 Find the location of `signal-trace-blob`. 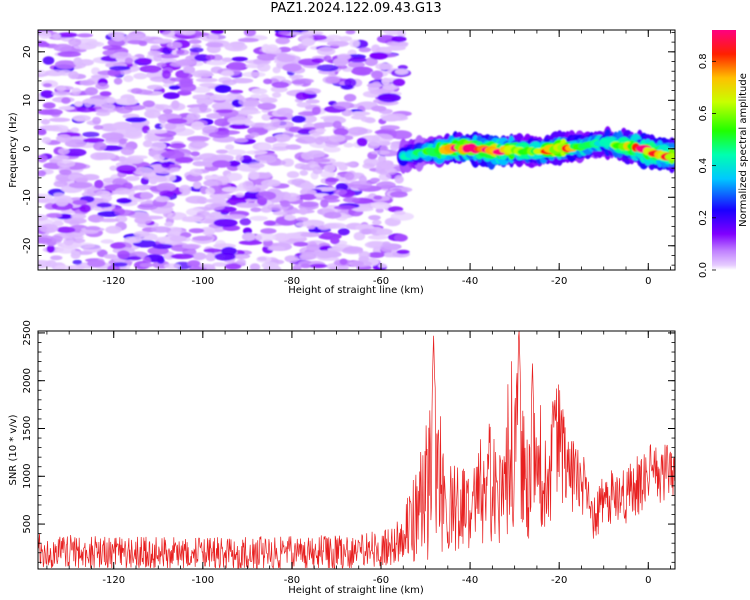

signal-trace-blob is located at coordinates (670, 157).